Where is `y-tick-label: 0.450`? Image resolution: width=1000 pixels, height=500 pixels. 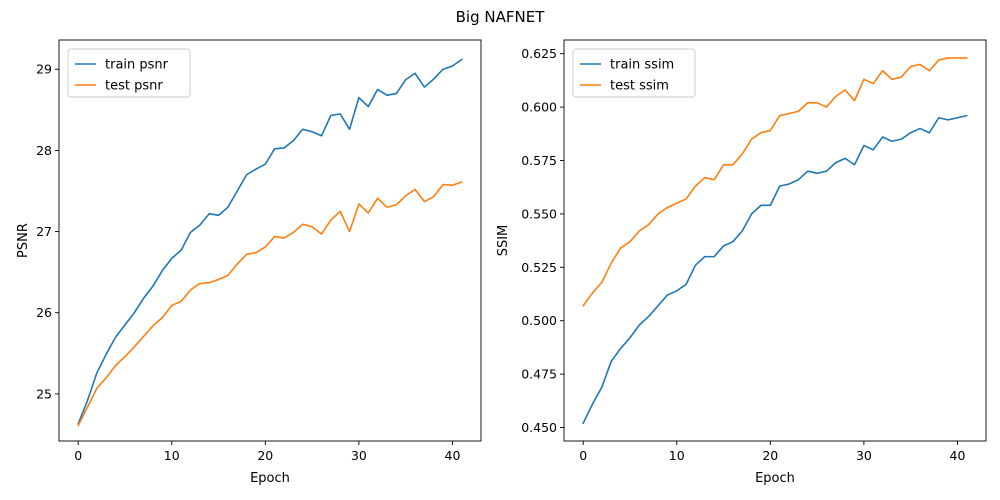
y-tick-label: 0.450 is located at coordinates (539, 427).